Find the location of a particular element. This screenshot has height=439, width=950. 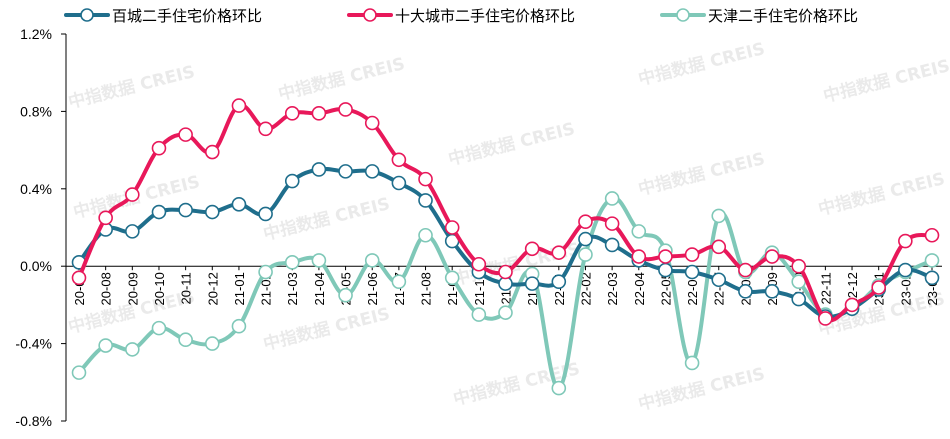

x-tick-label: 22-06 is located at coordinates (692, 288).